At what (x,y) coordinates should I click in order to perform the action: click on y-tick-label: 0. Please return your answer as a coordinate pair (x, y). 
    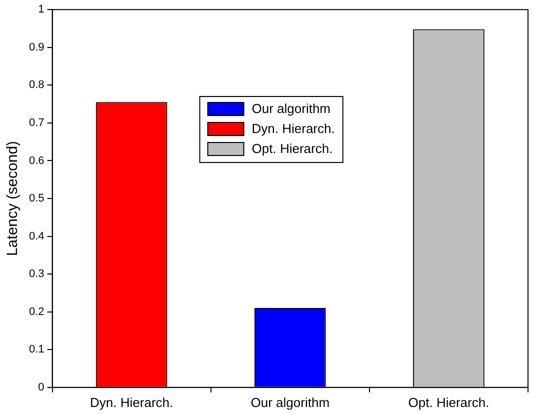
    Looking at the image, I should click on (41, 387).